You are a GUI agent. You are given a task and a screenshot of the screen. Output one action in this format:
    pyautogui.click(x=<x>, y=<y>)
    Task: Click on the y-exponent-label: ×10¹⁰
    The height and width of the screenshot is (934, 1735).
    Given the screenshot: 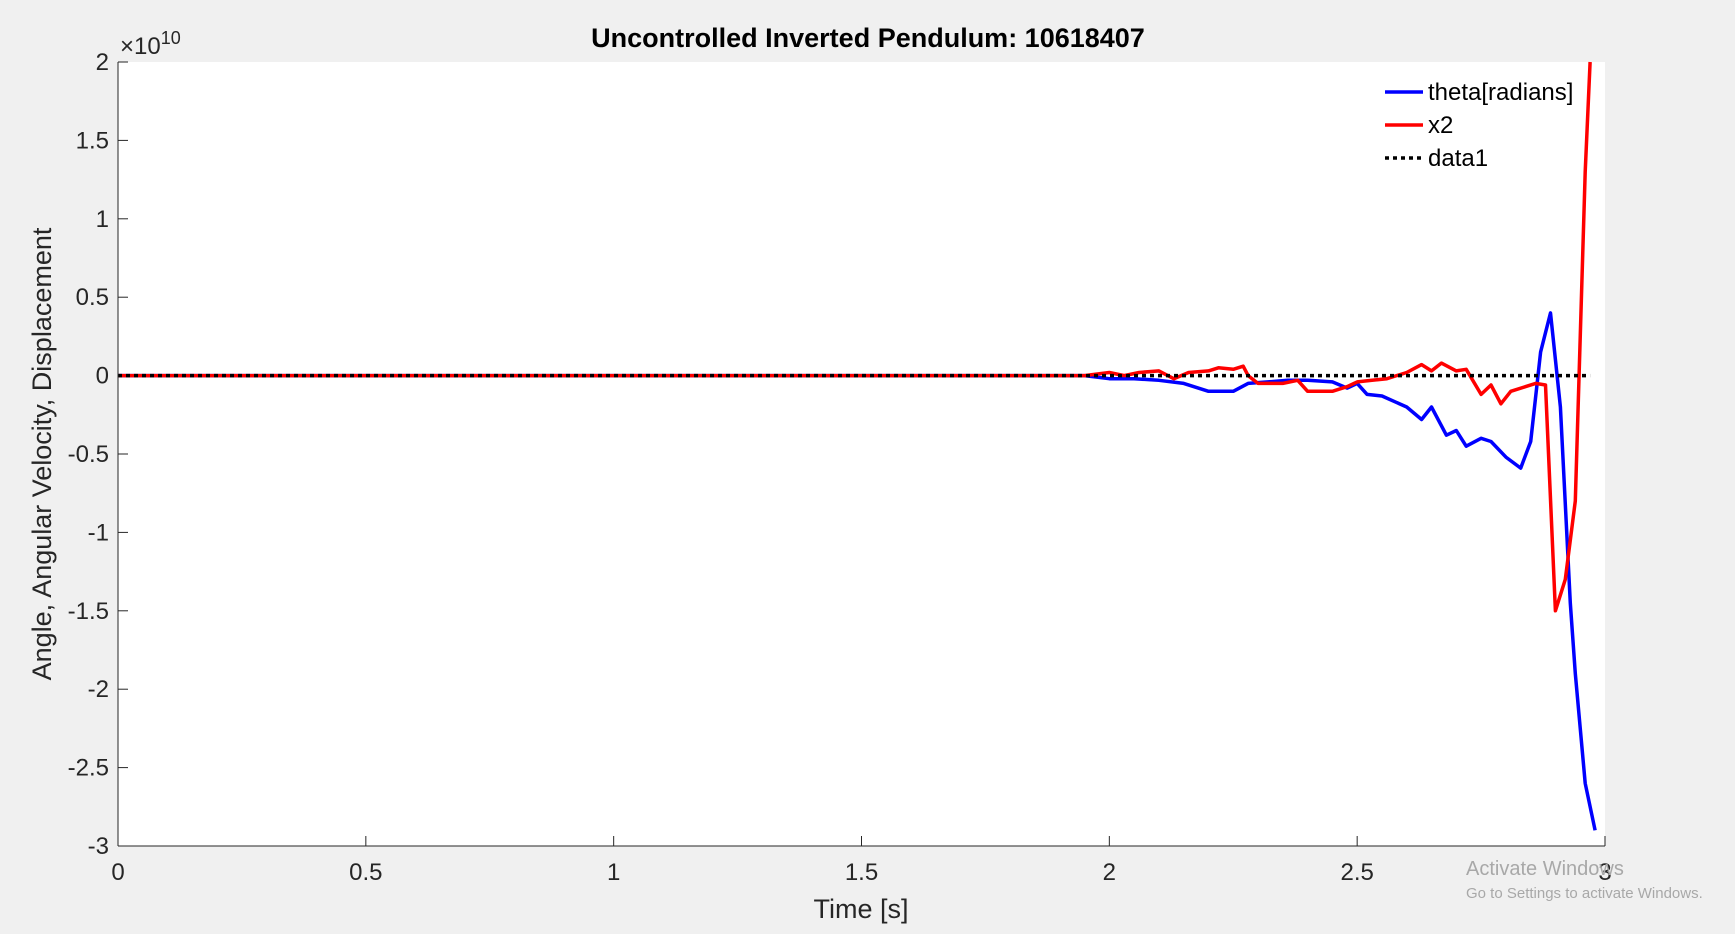 What is the action you would take?
    pyautogui.click(x=150, y=44)
    